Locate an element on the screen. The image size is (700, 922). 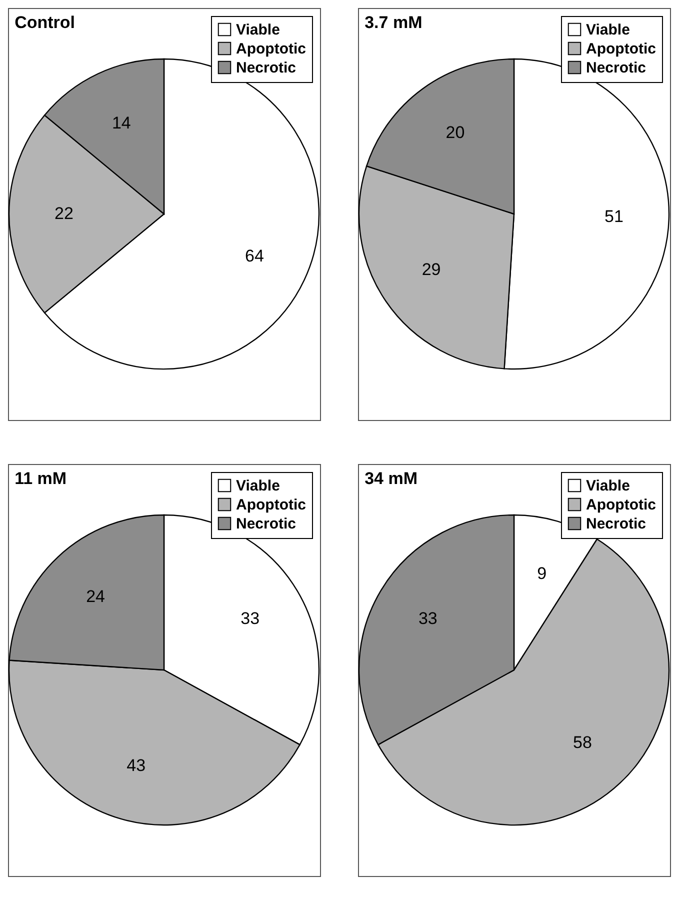
data-label: 14 is located at coordinates (121, 123).